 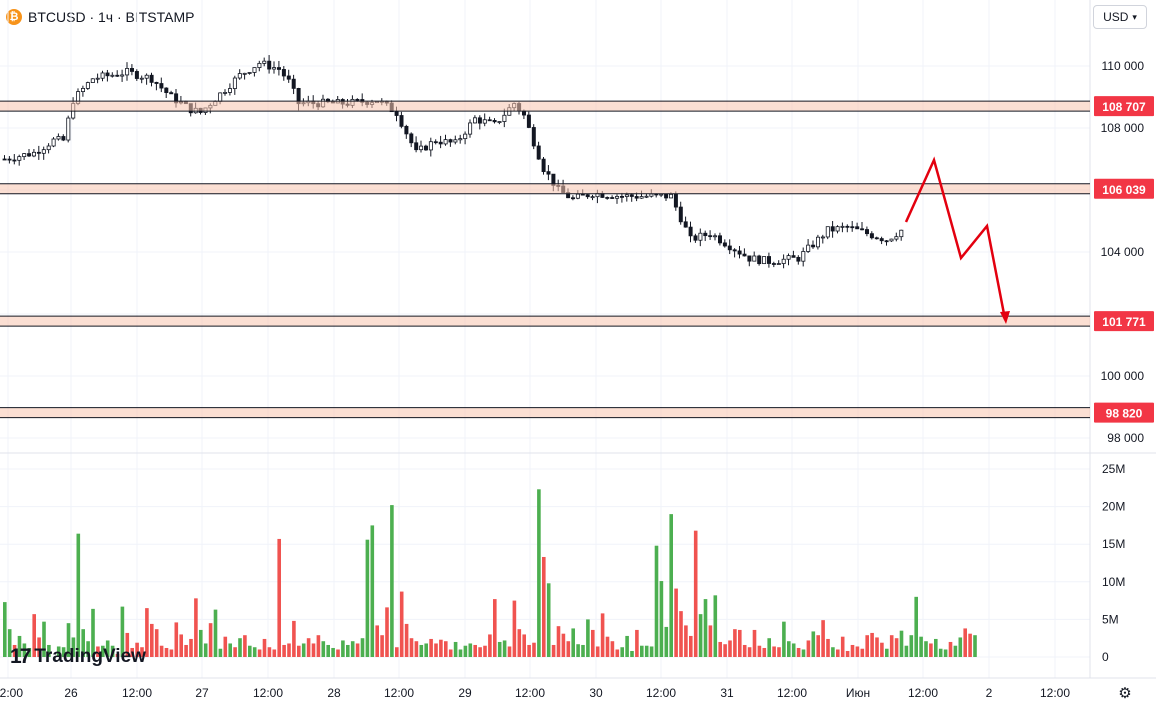 What do you see at coordinates (14, 17) in the screenshot?
I see `bitcoin-icon: ₿` at bounding box center [14, 17].